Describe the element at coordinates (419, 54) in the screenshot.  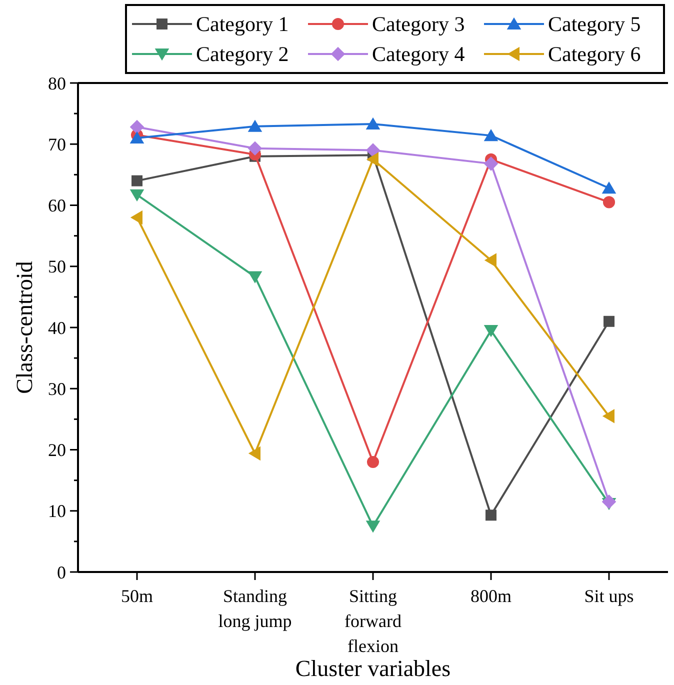
I see `legend-label: Category 4` at that location.